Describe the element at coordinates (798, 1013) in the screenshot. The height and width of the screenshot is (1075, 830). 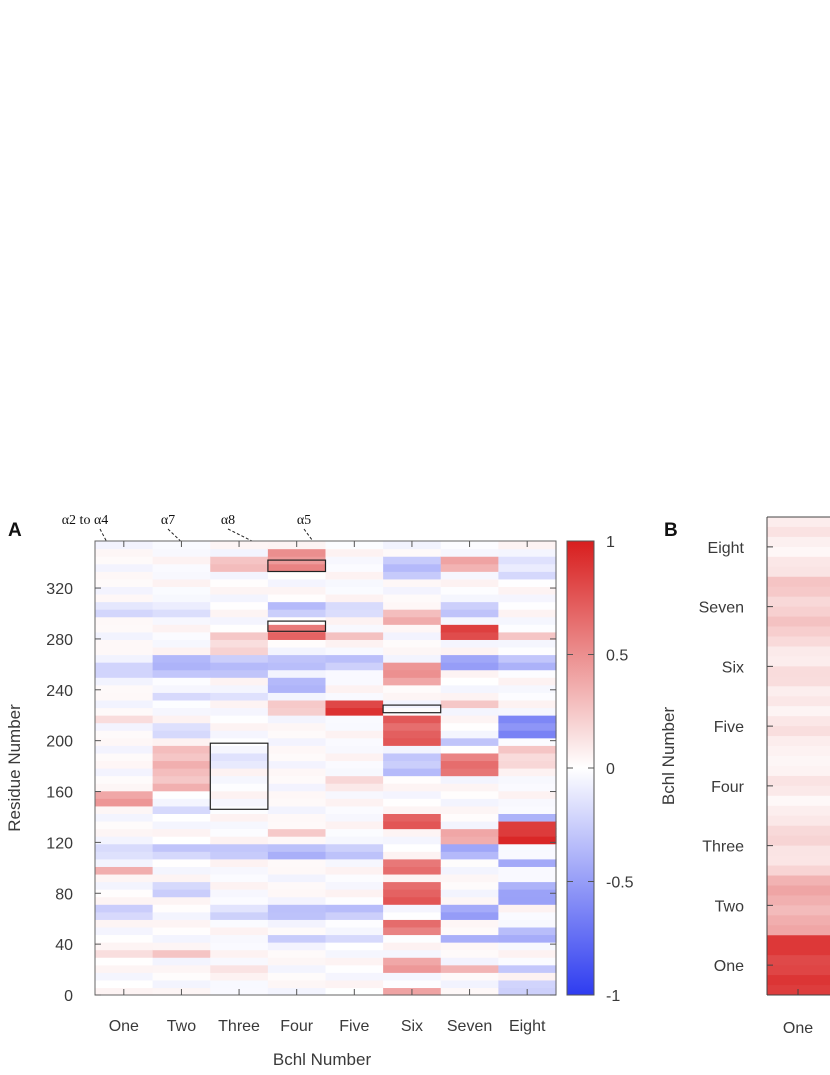
I see `panel-b-x-ticks: One` at that location.